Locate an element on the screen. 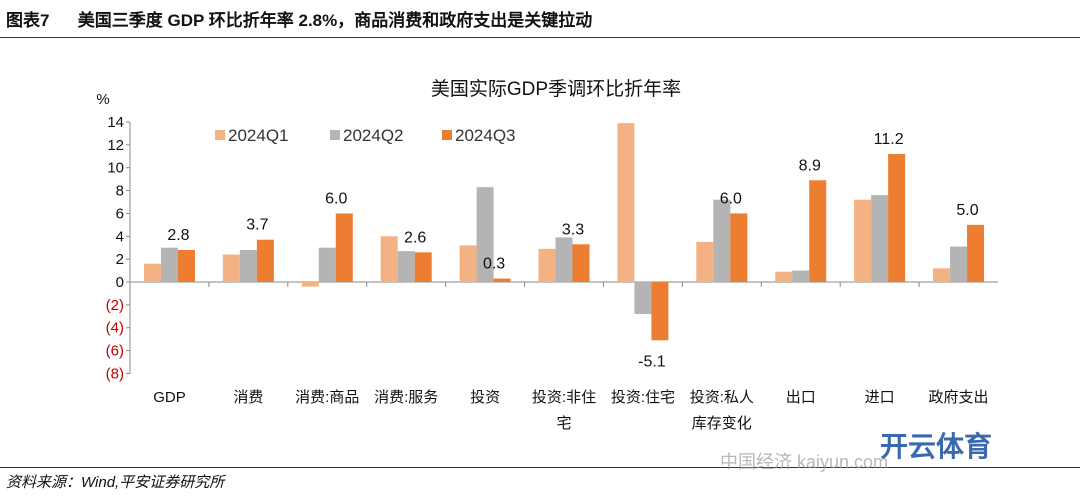 The height and width of the screenshot is (499, 1080). data-label: 2.8 is located at coordinates (178, 235).